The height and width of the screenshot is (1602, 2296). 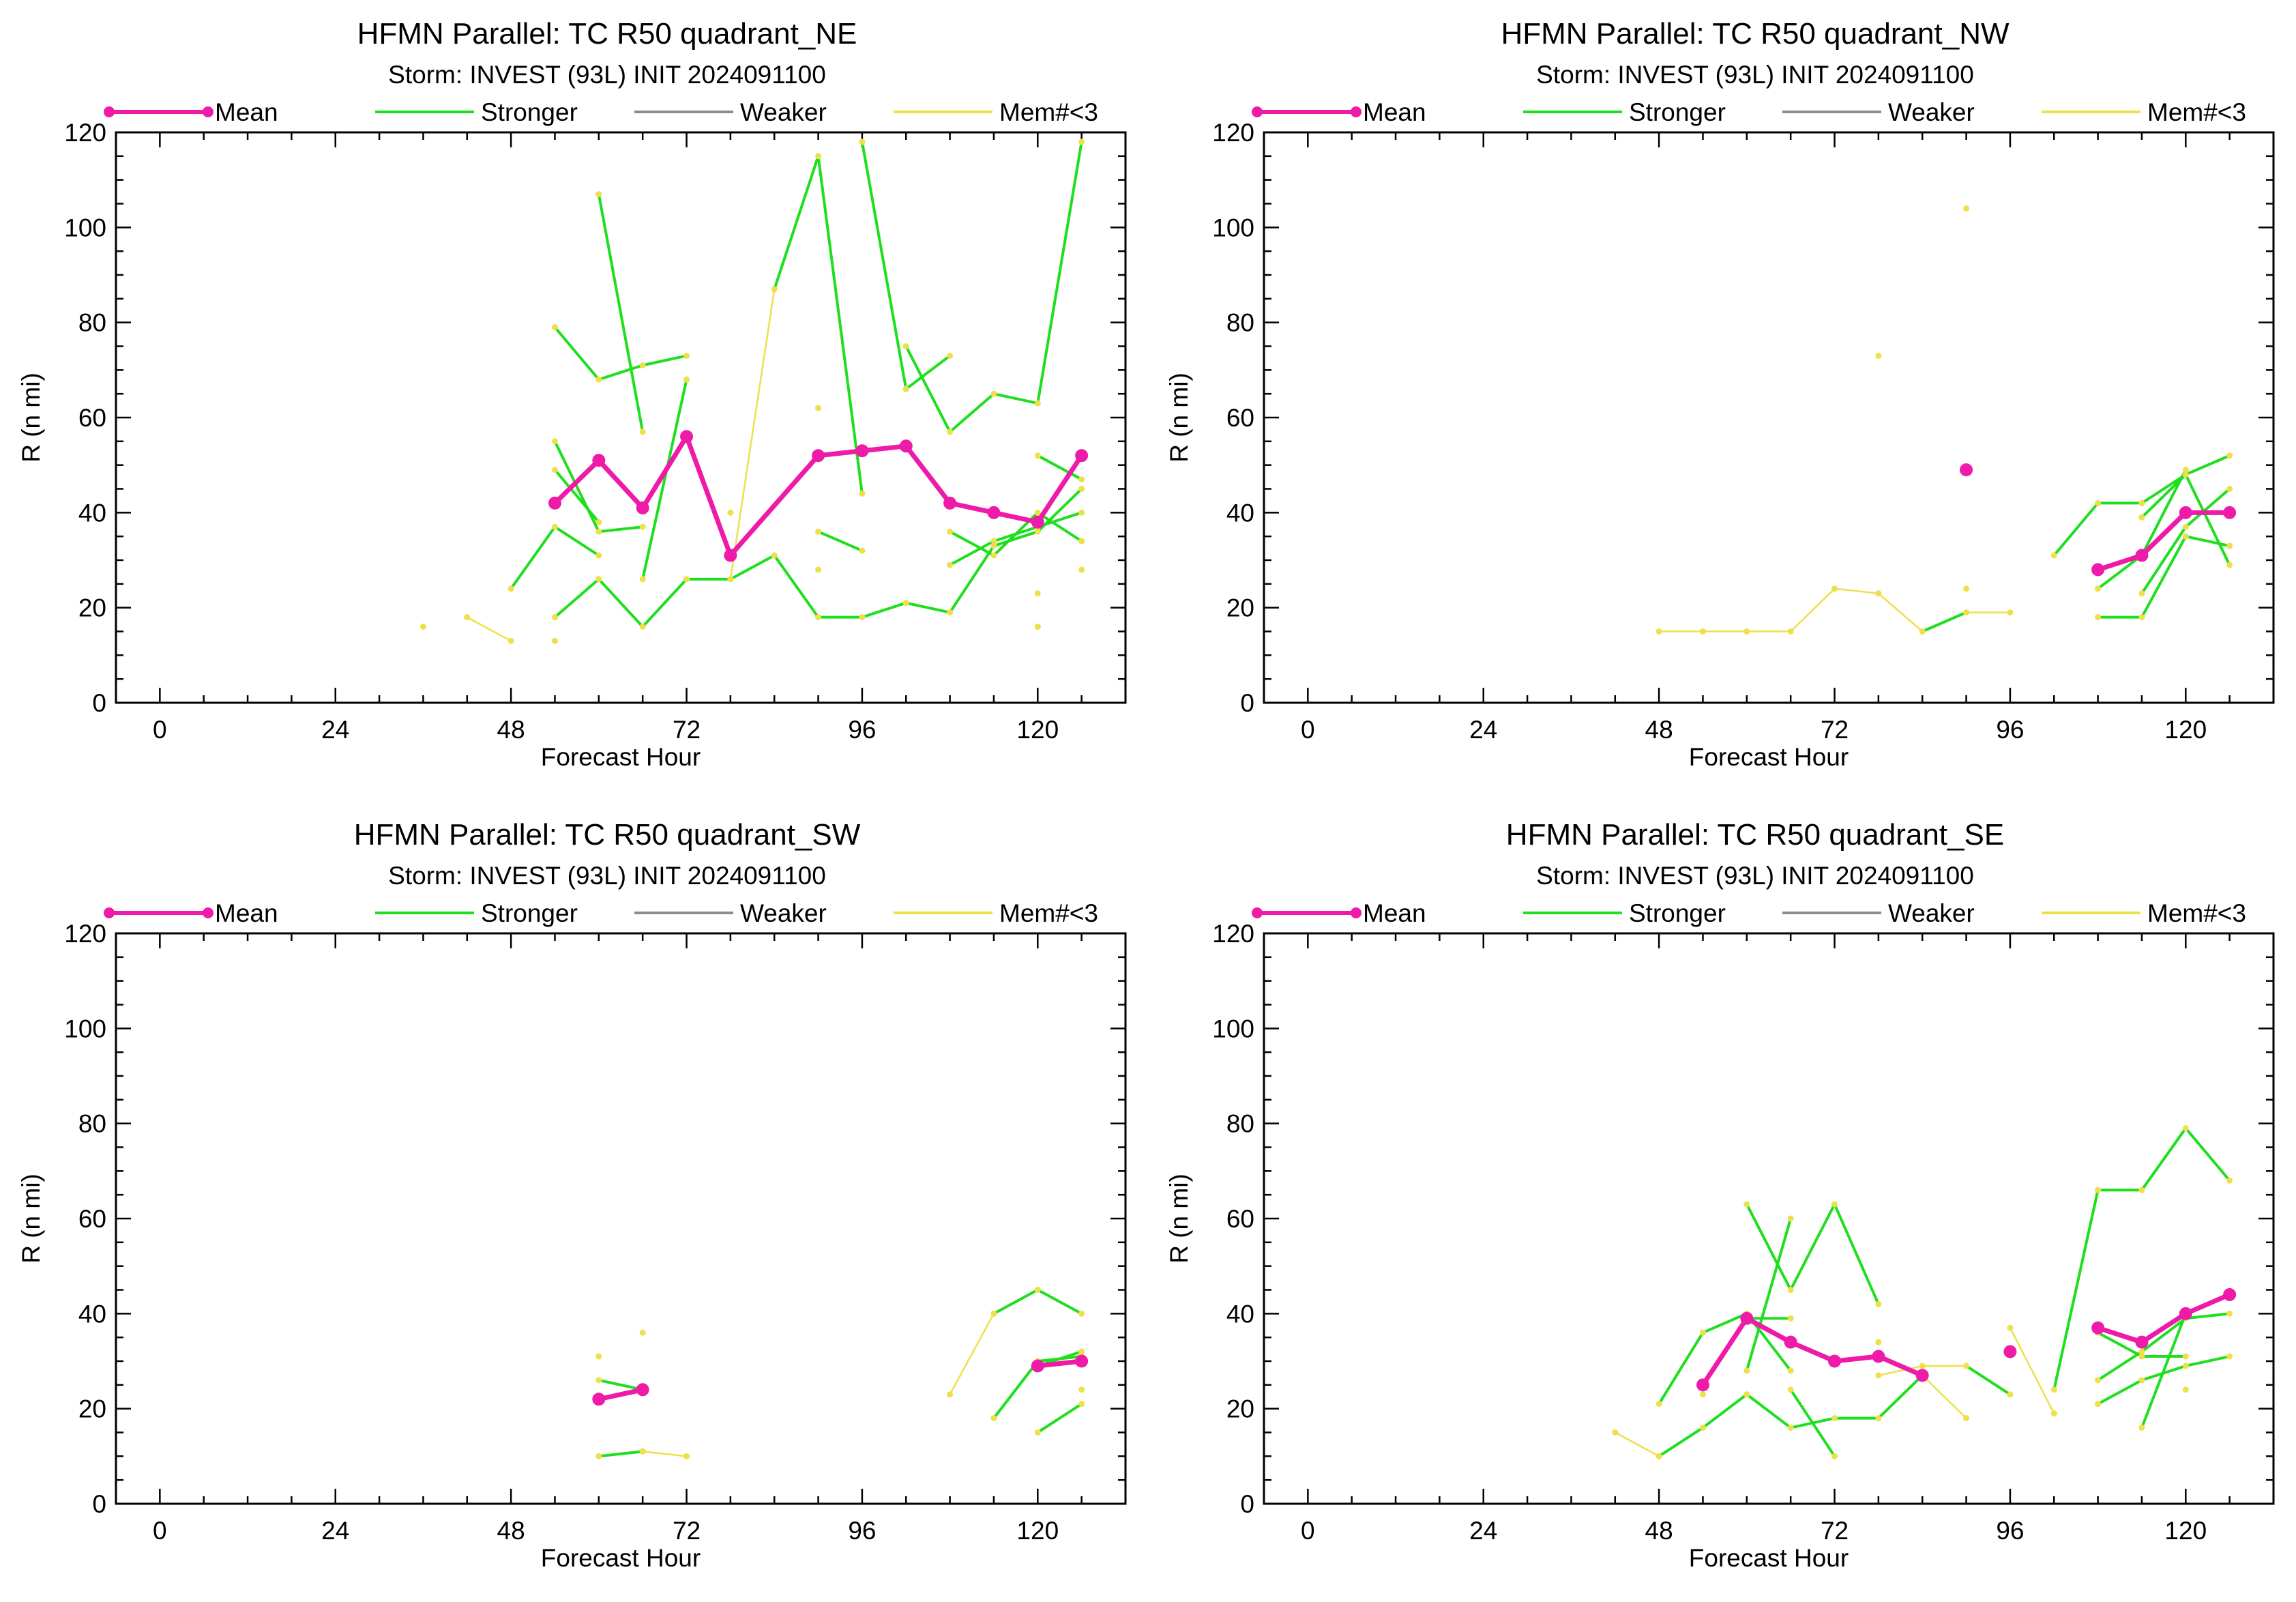 I want to click on mean-line, so click(x=1060, y=1364).